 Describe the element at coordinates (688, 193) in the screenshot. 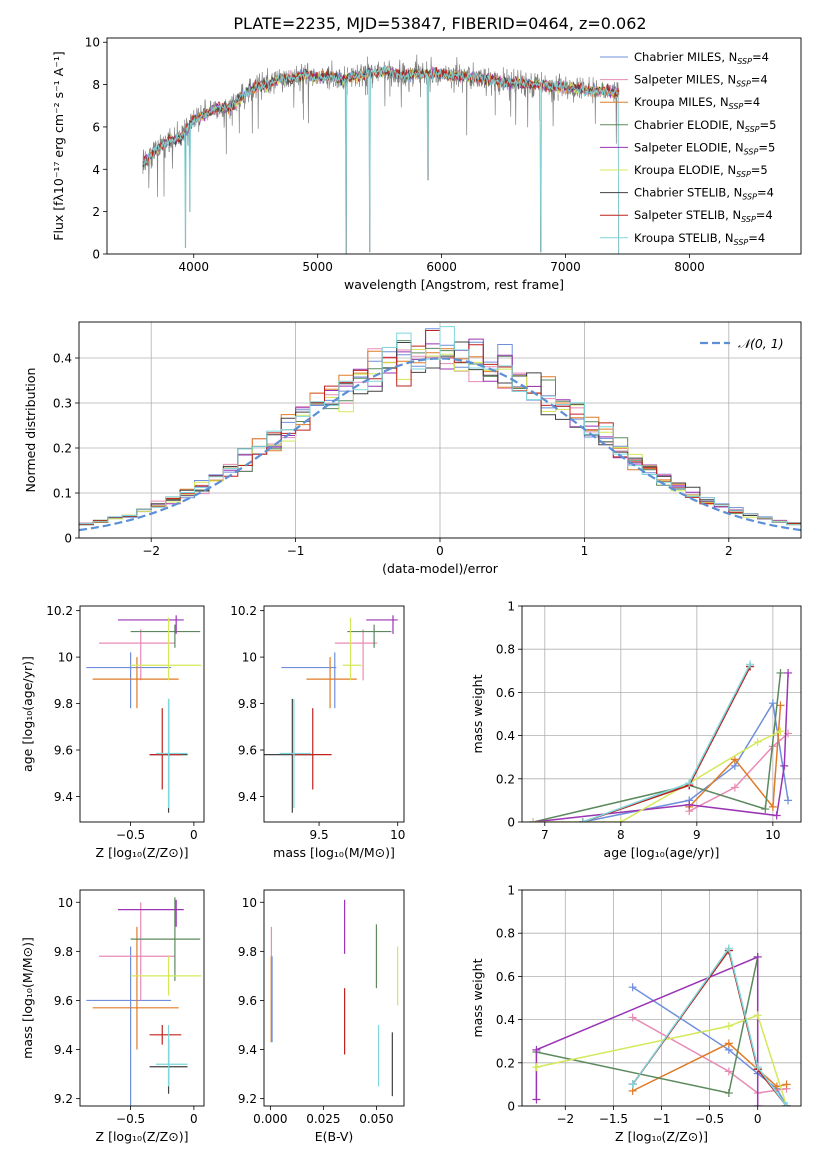

I see `legend-label-main: Chabrier STELIB, N` at that location.